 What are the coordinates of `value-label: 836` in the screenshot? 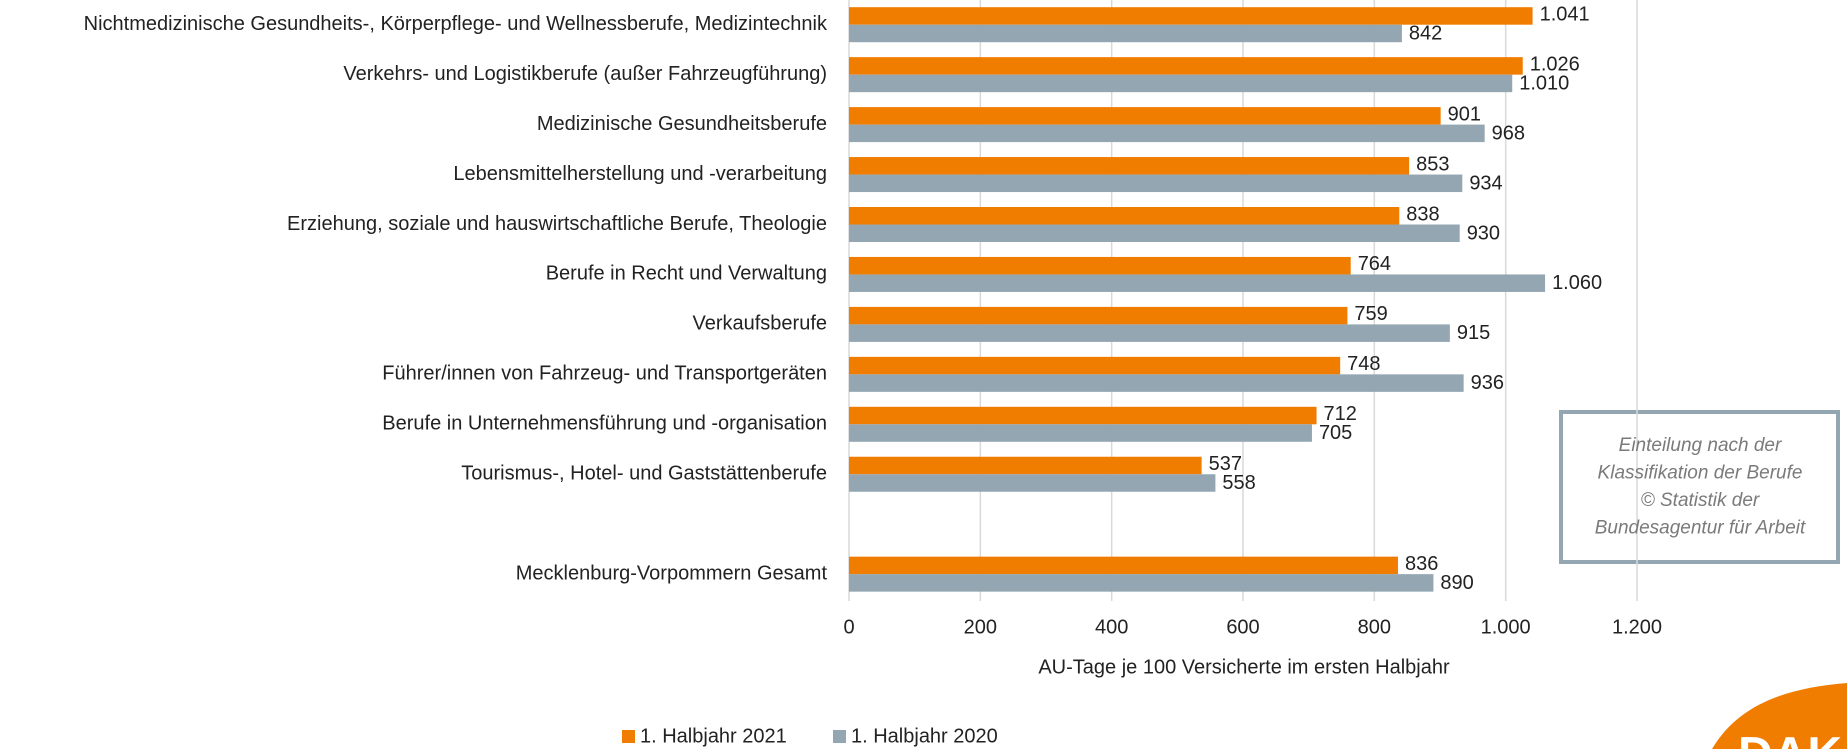 It's located at (1421, 564).